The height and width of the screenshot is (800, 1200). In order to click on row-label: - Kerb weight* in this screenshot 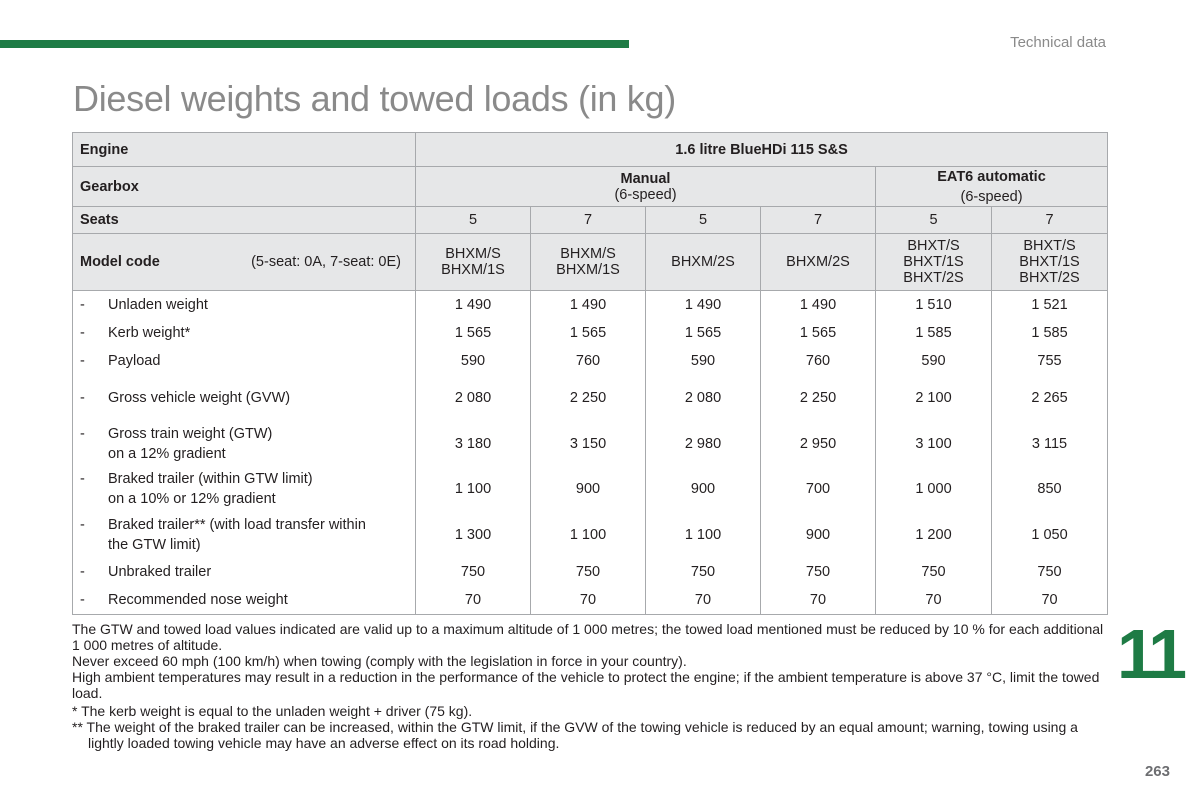, I will do `click(244, 332)`.